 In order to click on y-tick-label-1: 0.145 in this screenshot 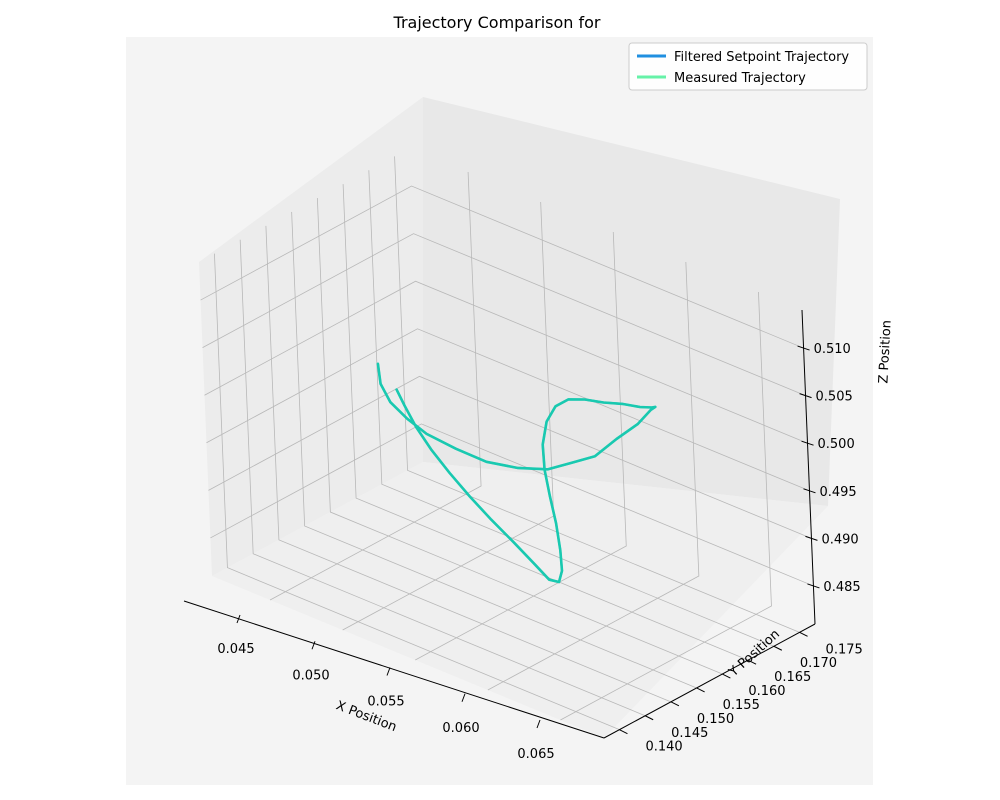, I will do `click(689, 733)`.